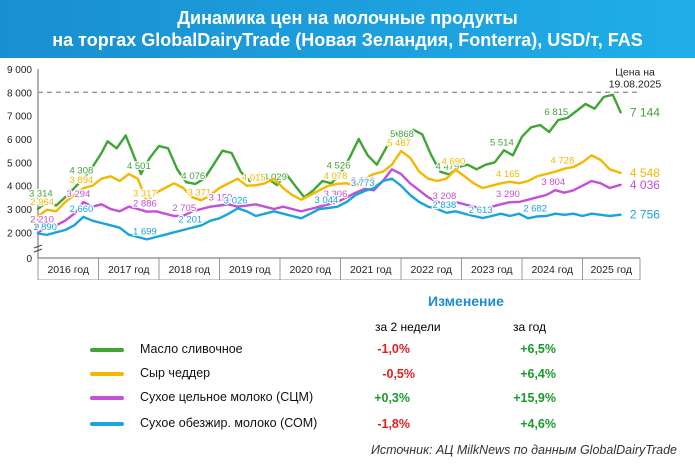  Describe the element at coordinates (78, 194) in the screenshot. I see `data-label-wmp: 3 294` at that location.